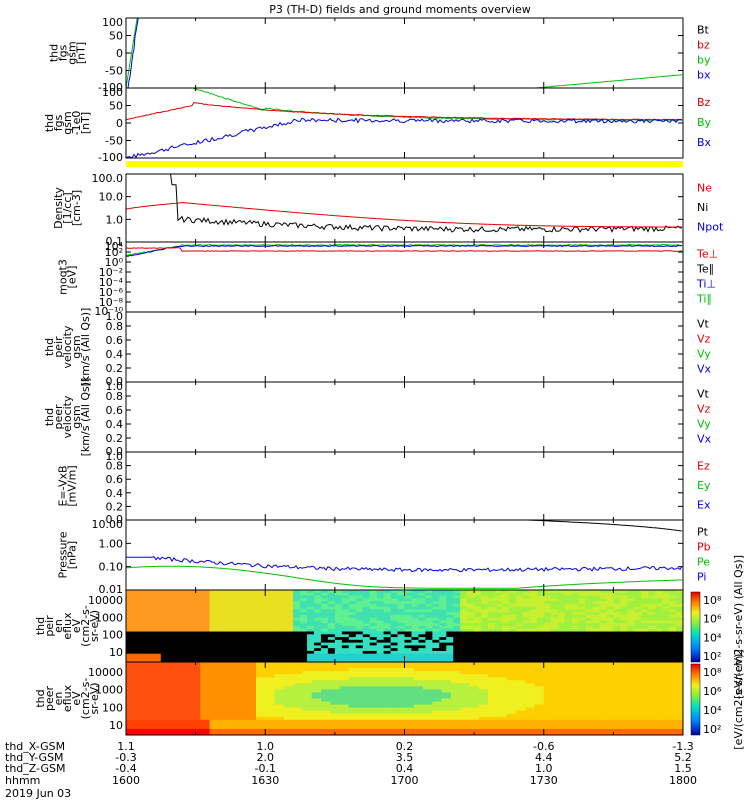  I want to click on ytick-label: 0.1, so click(115, 241).